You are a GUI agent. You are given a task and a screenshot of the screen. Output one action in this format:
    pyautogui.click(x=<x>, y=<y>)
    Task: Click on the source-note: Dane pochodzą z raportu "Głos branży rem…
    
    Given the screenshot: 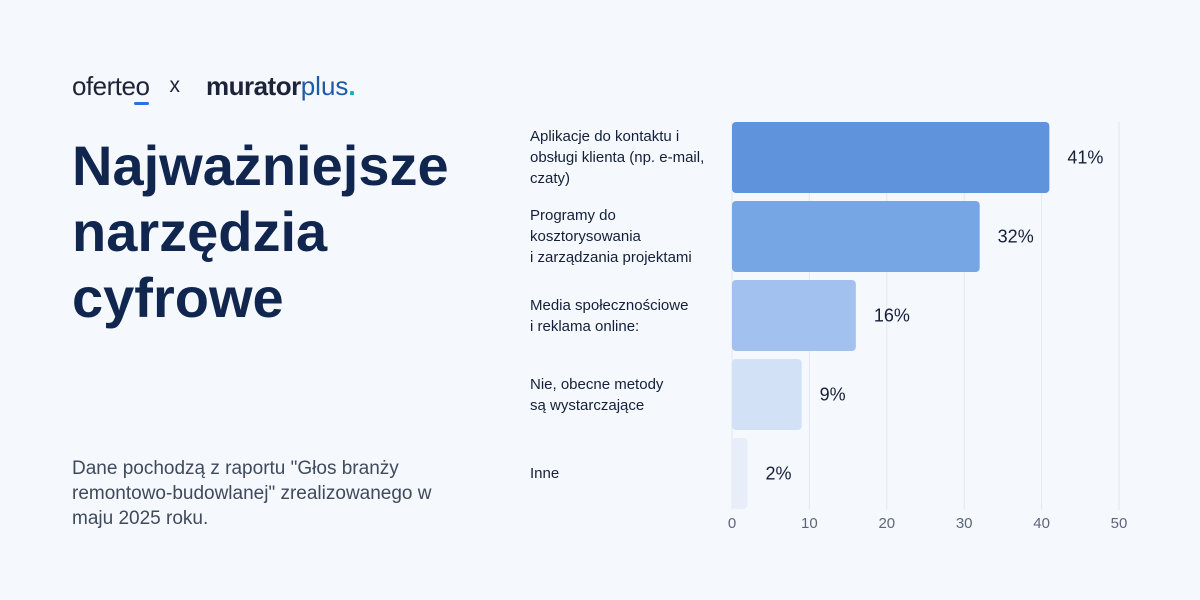 What is the action you would take?
    pyautogui.click(x=252, y=493)
    